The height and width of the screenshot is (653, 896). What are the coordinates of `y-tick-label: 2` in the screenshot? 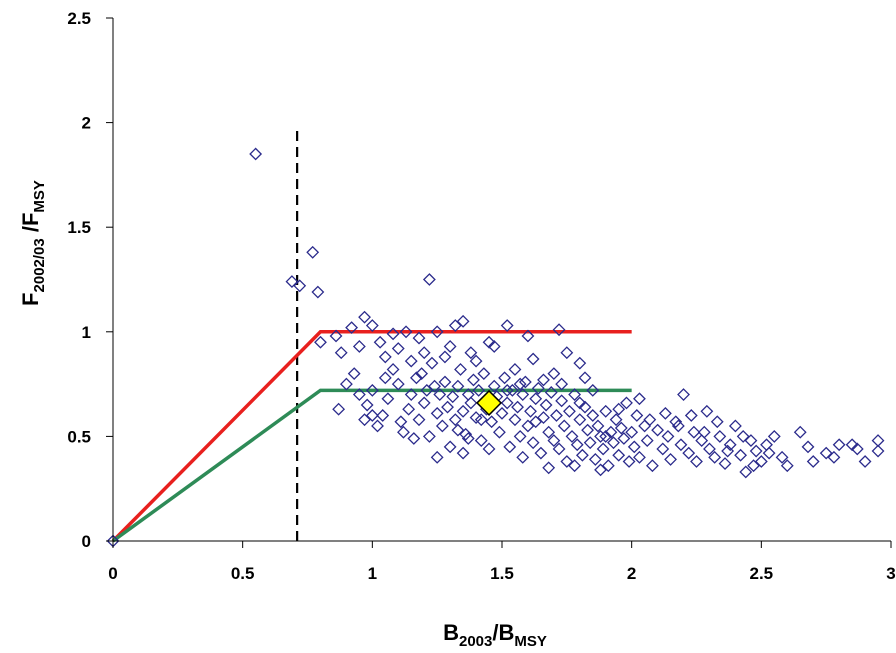 It's located at (86, 123).